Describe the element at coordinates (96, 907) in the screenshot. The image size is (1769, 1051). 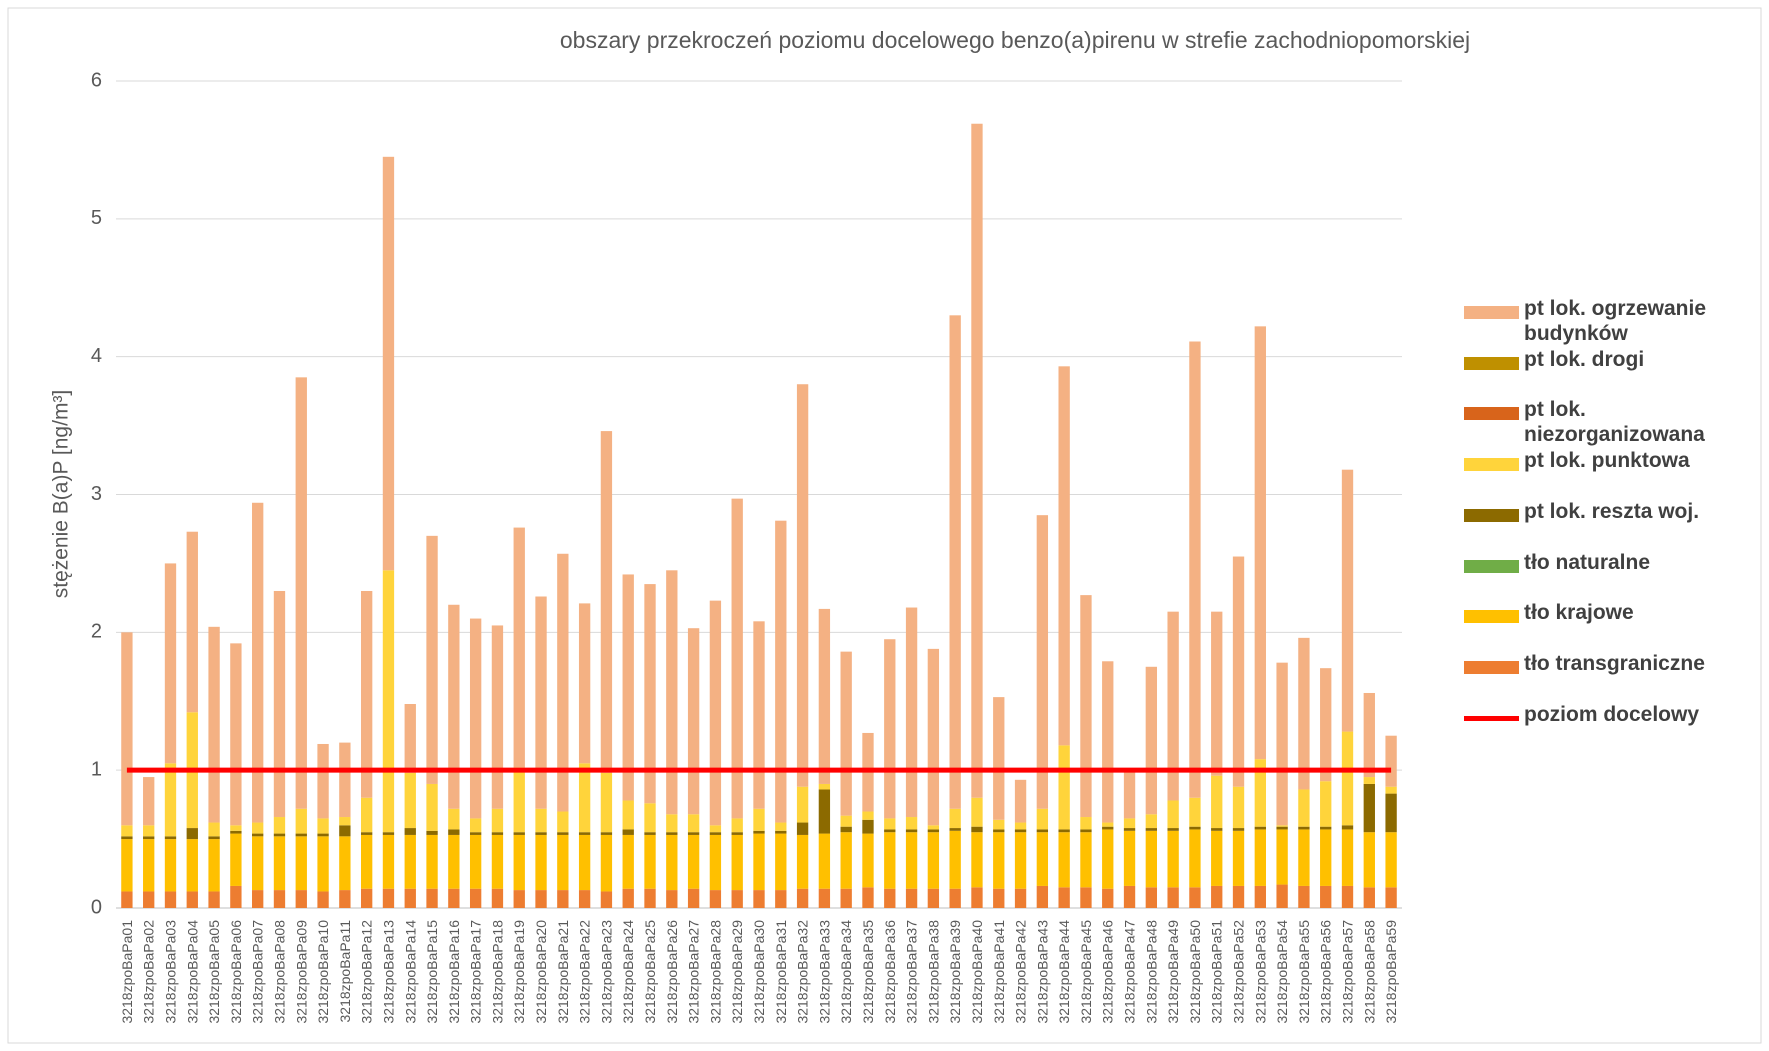
I see `y-tick-label: 0` at that location.